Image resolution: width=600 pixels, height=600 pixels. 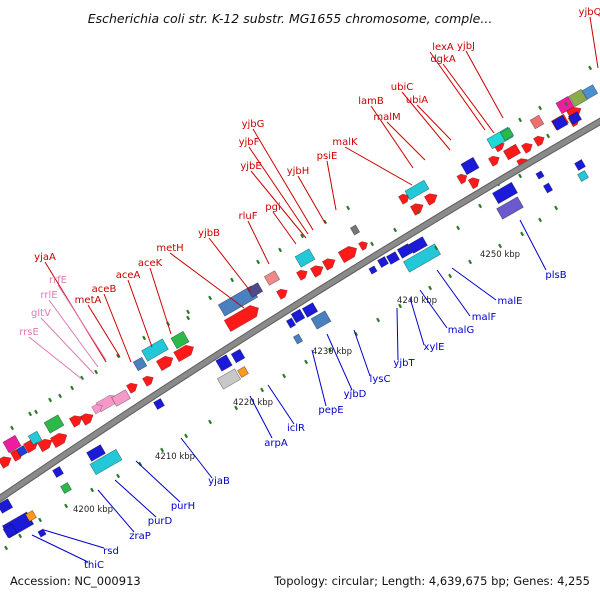 What do you see at coordinates (589, 12) in the screenshot?
I see `gene-label-yjbQ: yjbQ` at bounding box center [589, 12].